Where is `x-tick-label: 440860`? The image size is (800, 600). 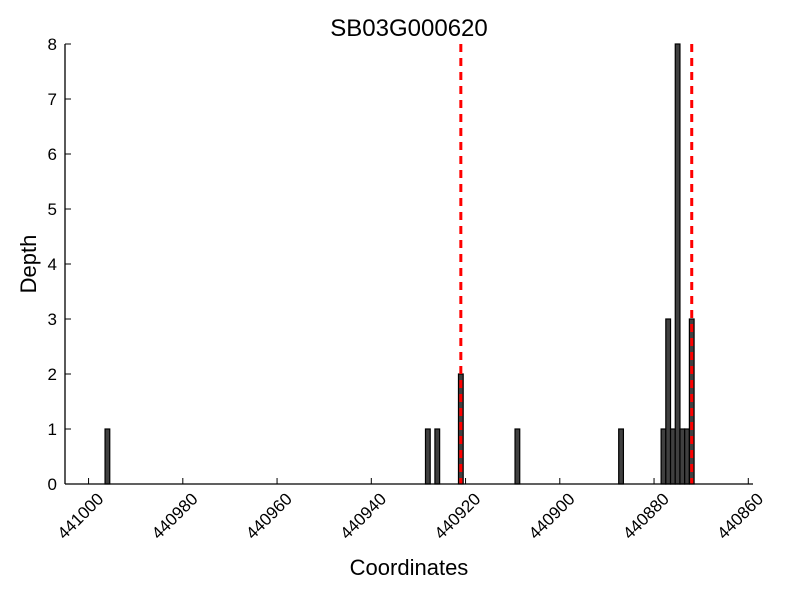
x-tick-label: 440860 is located at coordinates (741, 516).